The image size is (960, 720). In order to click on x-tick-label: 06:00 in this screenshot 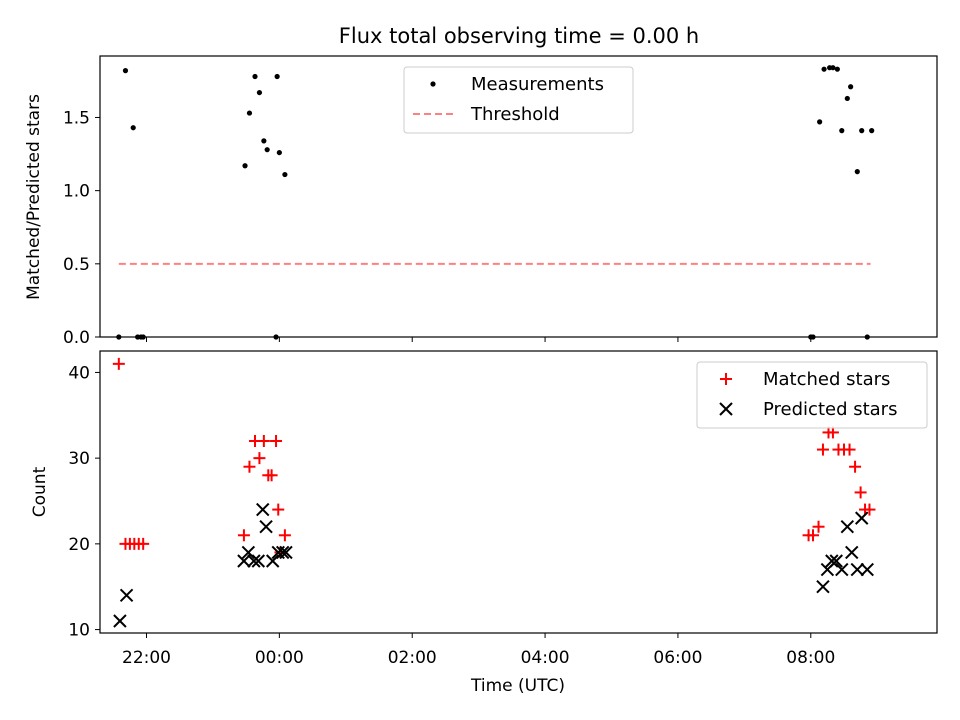, I will do `click(677, 658)`.